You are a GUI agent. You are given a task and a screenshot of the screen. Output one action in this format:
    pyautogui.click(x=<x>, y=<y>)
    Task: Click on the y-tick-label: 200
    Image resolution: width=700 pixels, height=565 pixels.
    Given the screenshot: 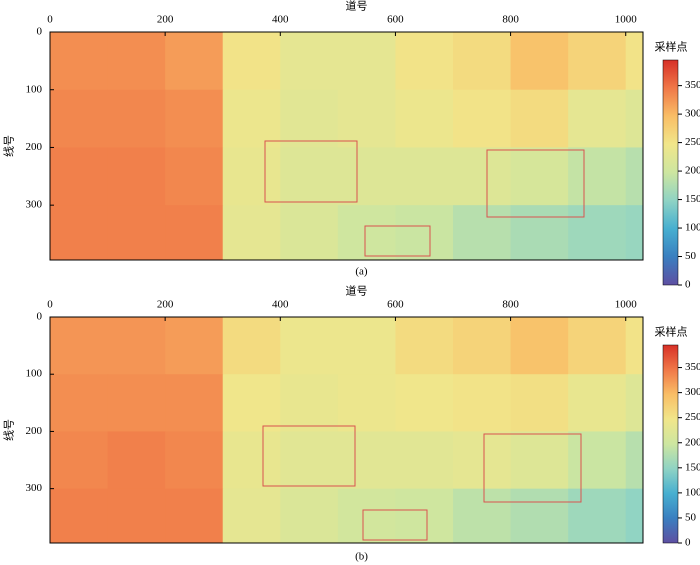 What is the action you would take?
    pyautogui.click(x=34, y=147)
    